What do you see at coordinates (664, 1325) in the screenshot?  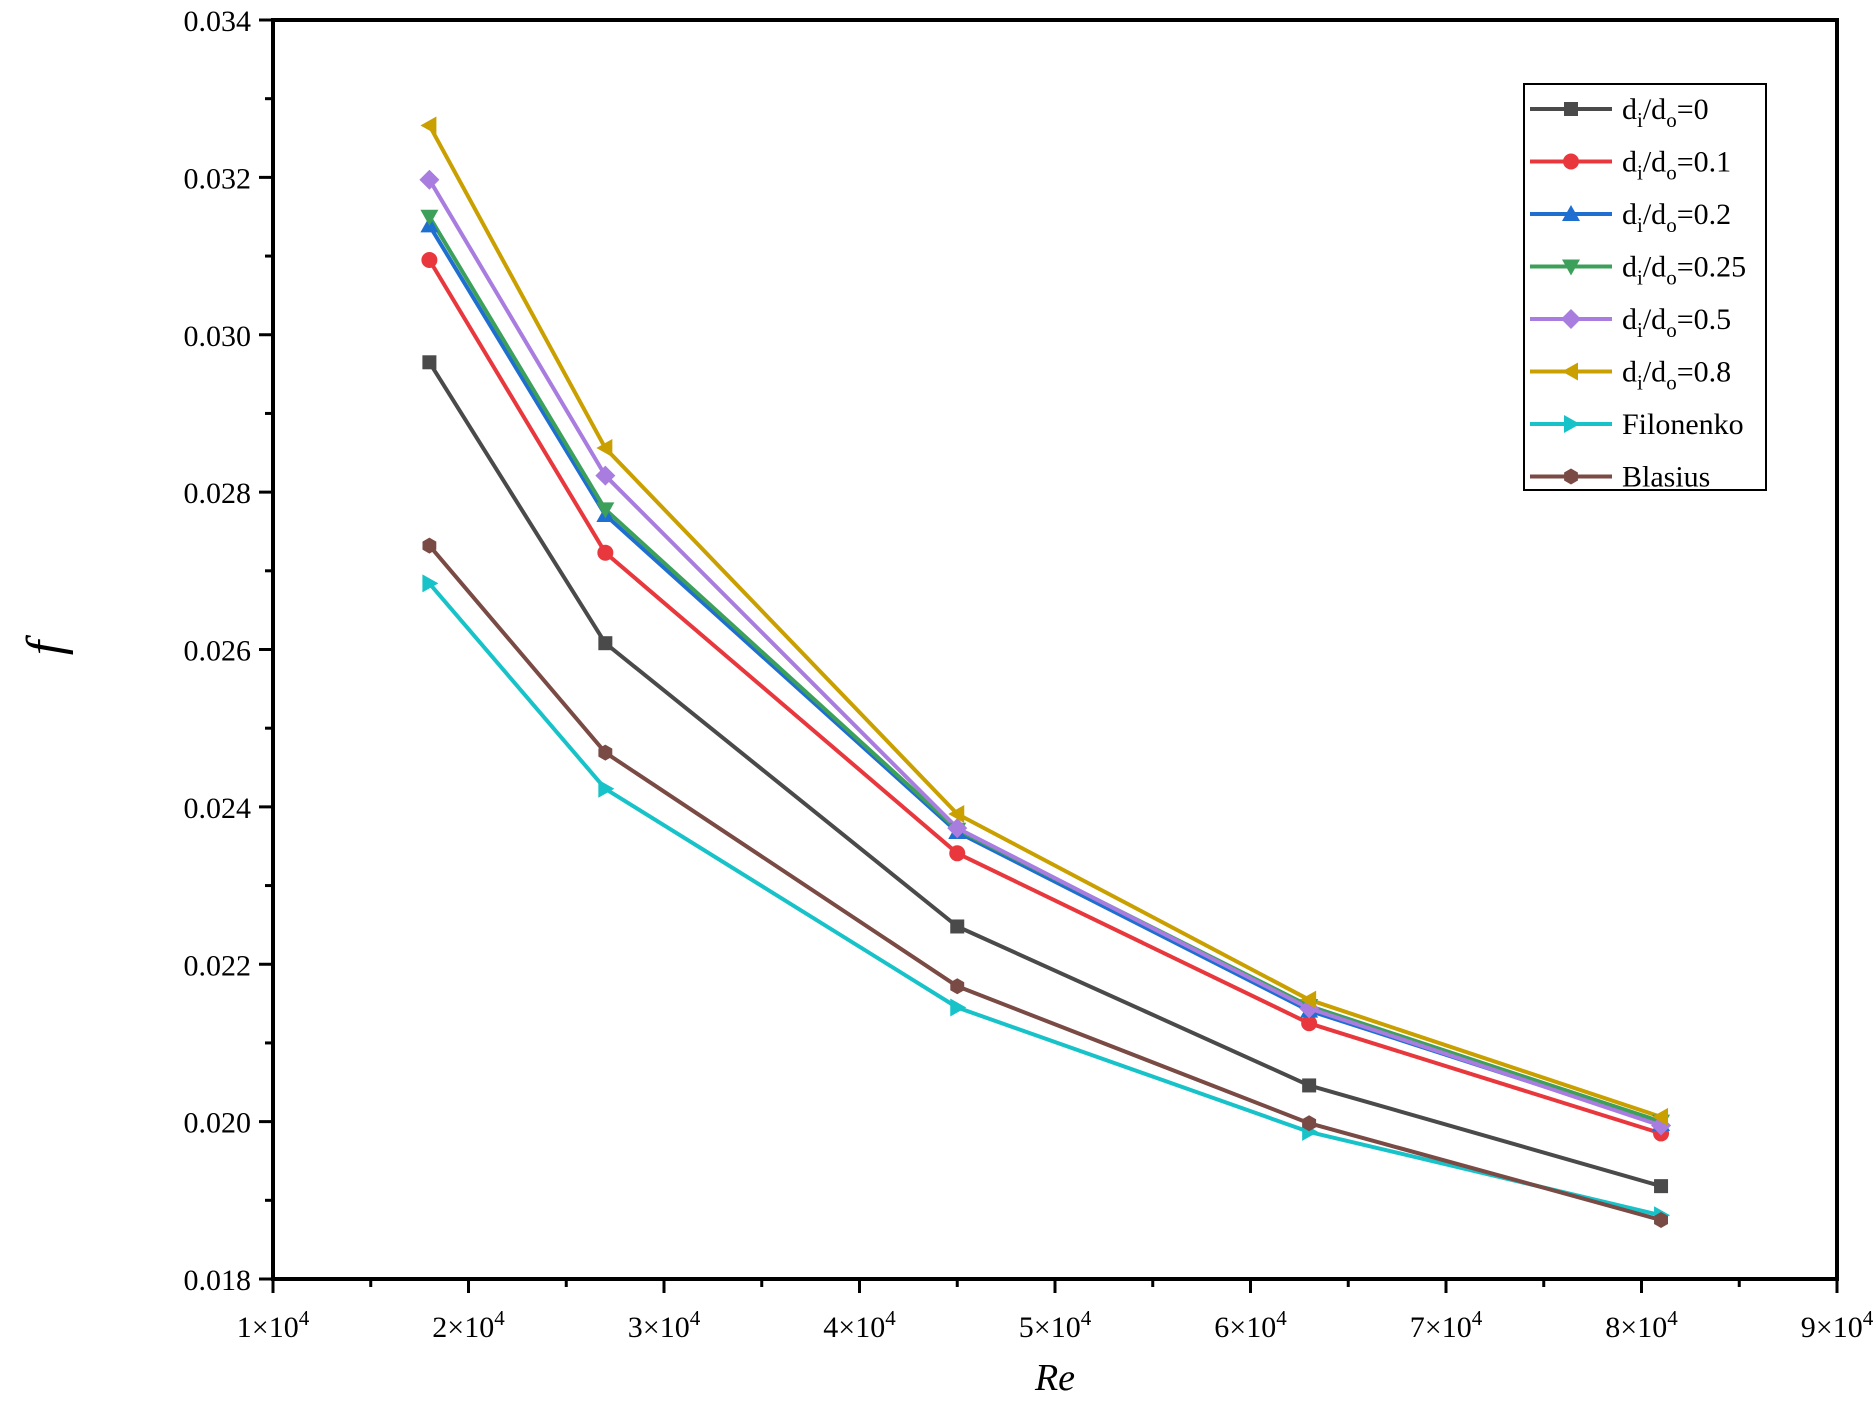 I see `x-tick-label: 3×10⁴` at bounding box center [664, 1325].